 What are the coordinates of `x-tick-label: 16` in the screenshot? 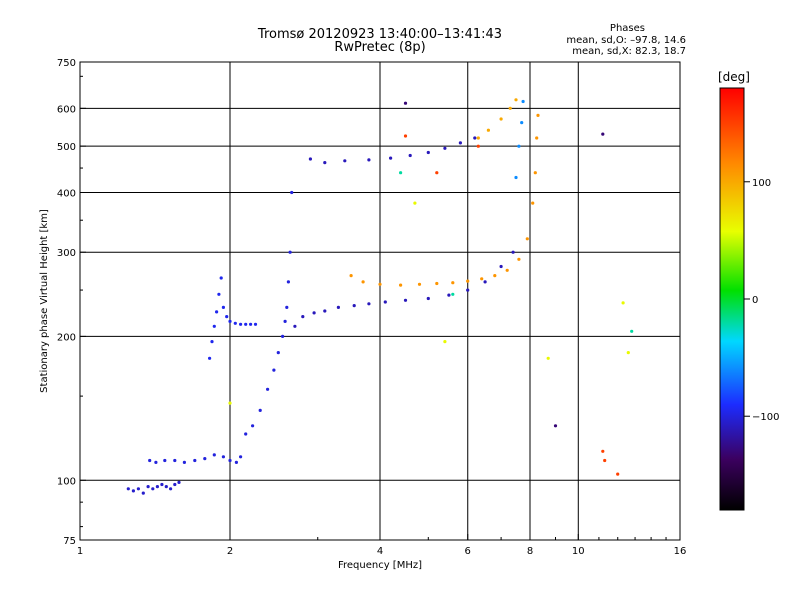 It's located at (680, 551).